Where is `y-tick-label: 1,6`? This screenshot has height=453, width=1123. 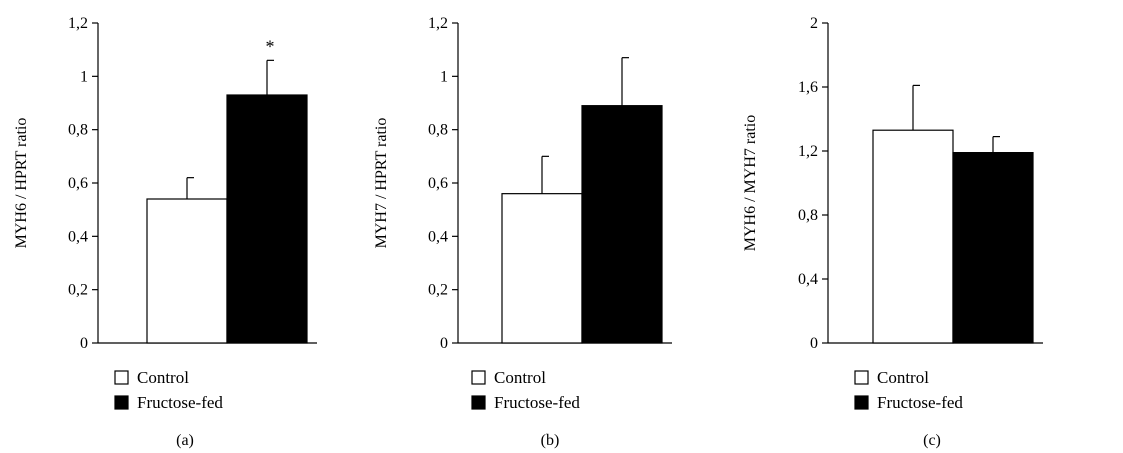
y-tick-label: 1,6 is located at coordinates (808, 87).